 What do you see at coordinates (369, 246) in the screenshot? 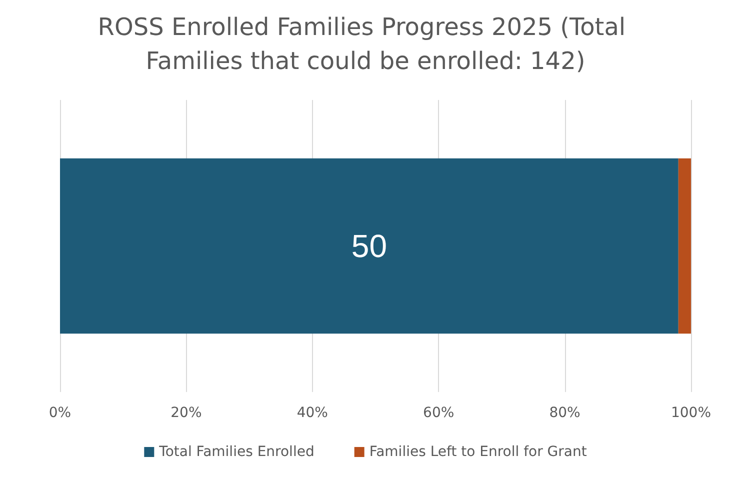
I see `annotation: 50` at bounding box center [369, 246].